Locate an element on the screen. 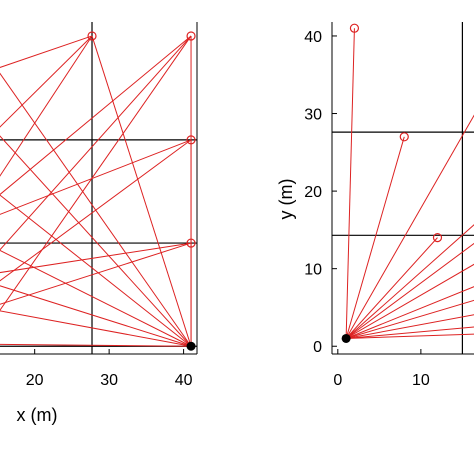 This screenshot has width=474, height=474. y-tick-label: 0 is located at coordinates (317, 347).